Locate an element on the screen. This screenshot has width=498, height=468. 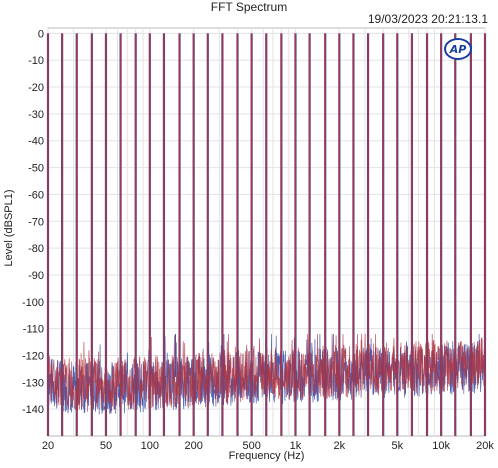
y-tick-label: -120 is located at coordinates (33, 356).